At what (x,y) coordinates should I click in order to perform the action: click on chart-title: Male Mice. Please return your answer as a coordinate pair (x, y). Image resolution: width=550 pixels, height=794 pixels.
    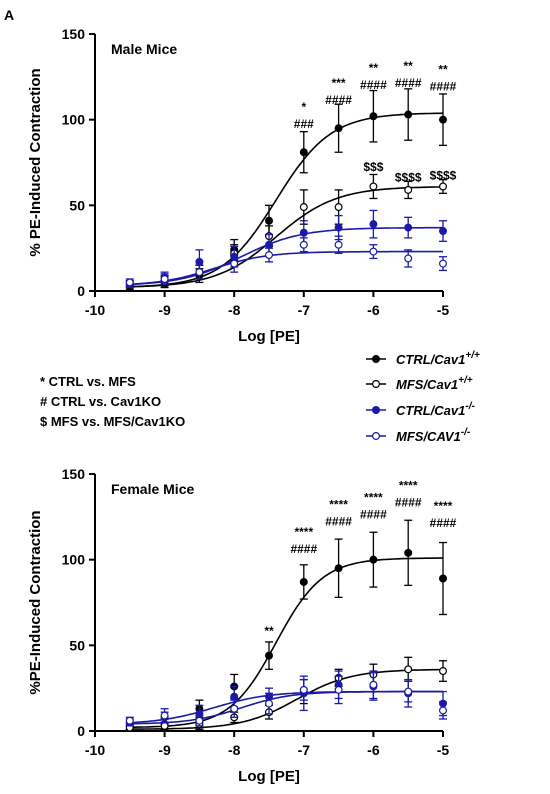
    Looking at the image, I should click on (144, 49).